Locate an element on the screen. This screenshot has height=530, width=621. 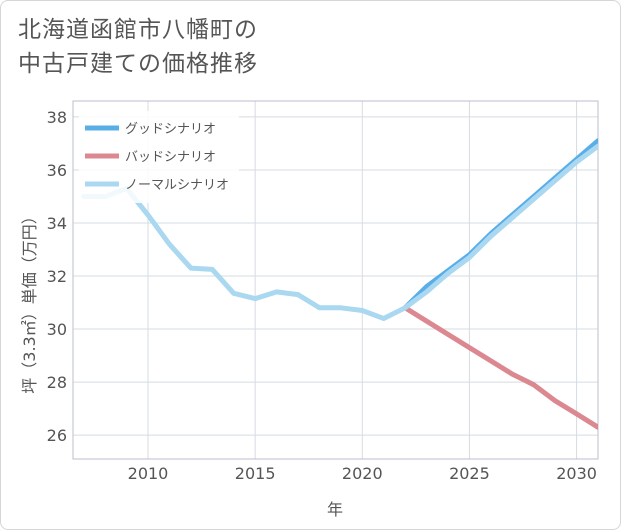
y-tick-label-30: 30 is located at coordinates (57, 329).